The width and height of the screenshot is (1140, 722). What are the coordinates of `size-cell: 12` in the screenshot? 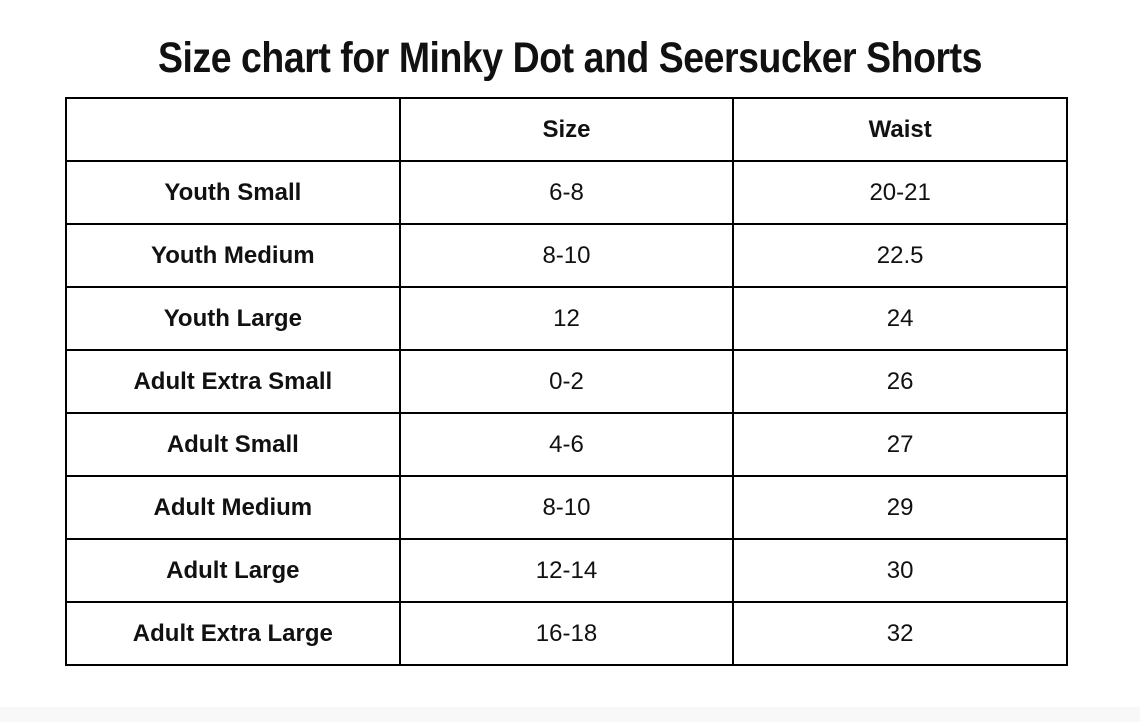 It's located at (566, 318).